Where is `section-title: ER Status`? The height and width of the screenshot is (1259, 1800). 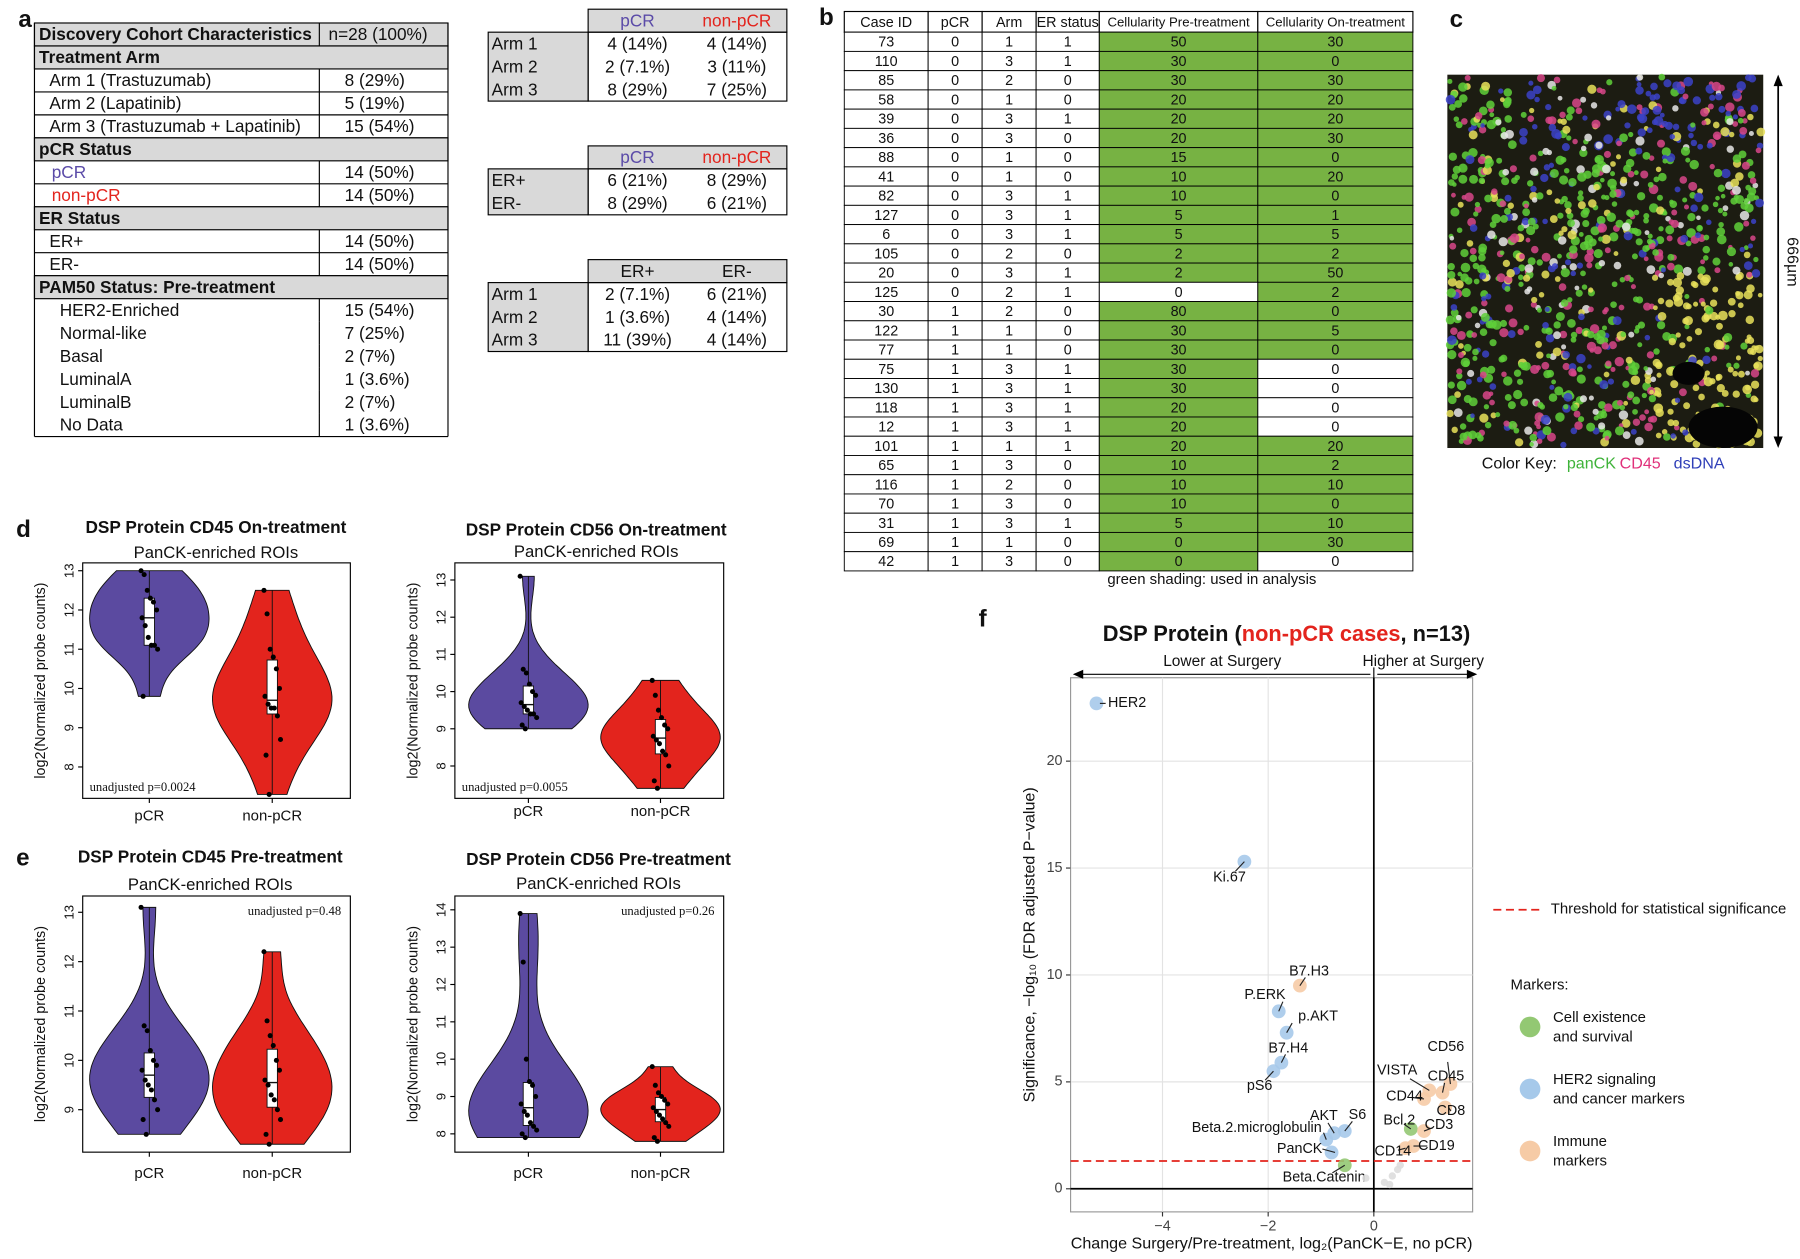
section-title: ER Status is located at coordinates (79, 218).